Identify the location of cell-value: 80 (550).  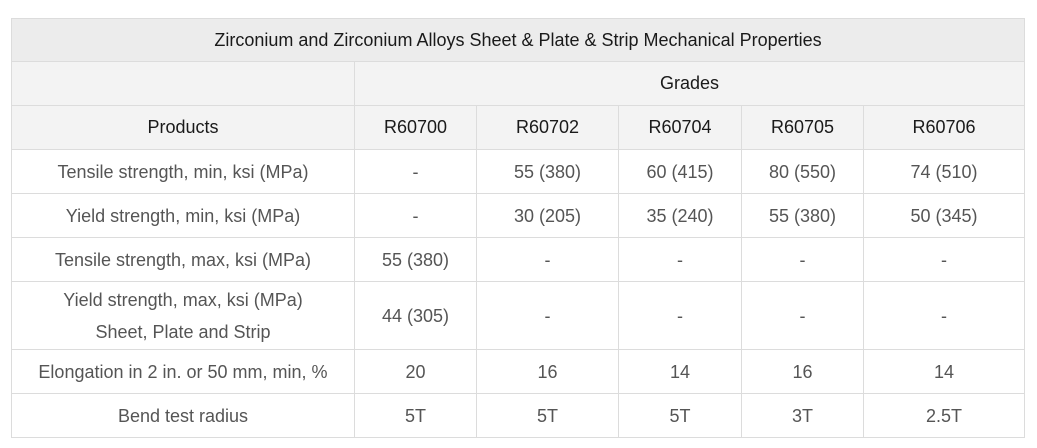
(802, 171).